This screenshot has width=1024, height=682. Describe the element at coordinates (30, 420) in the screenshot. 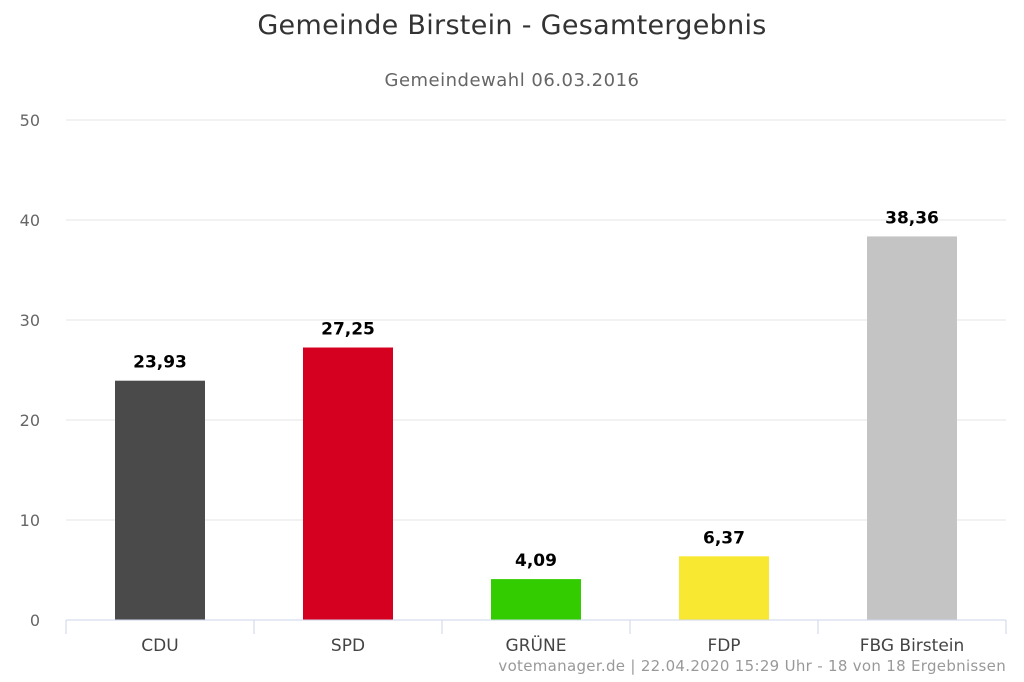

I see `y-tick-label: 20` at that location.